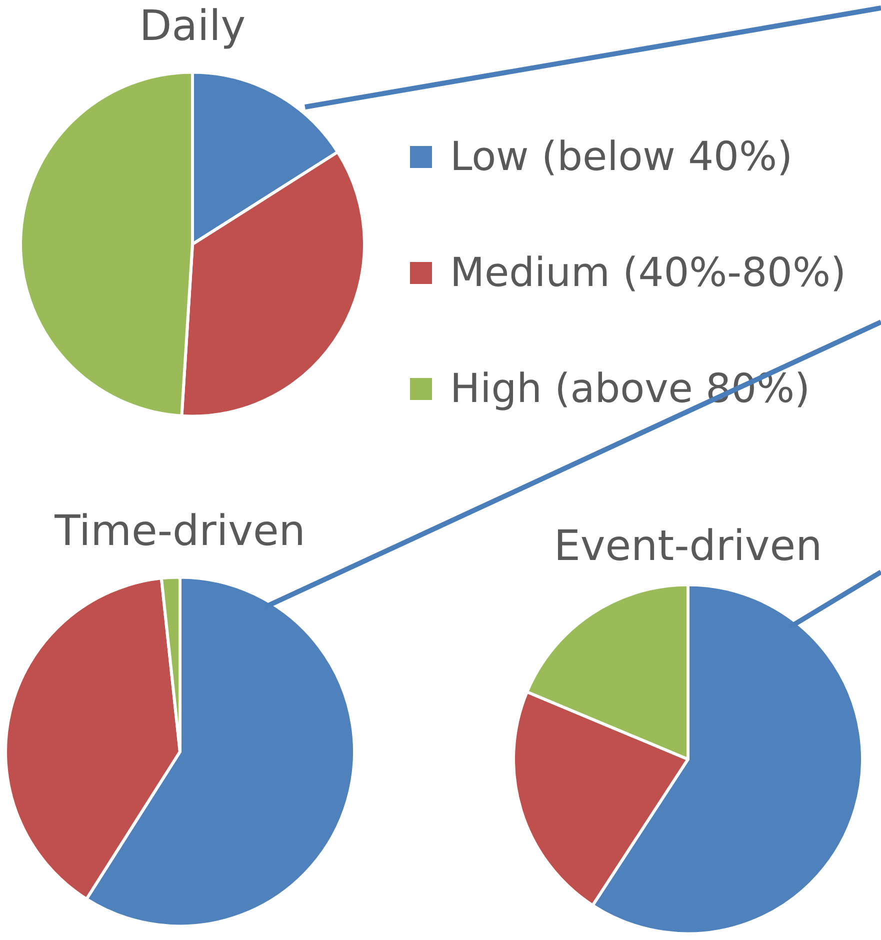  I want to click on chart-title: Daily, so click(192, 25).